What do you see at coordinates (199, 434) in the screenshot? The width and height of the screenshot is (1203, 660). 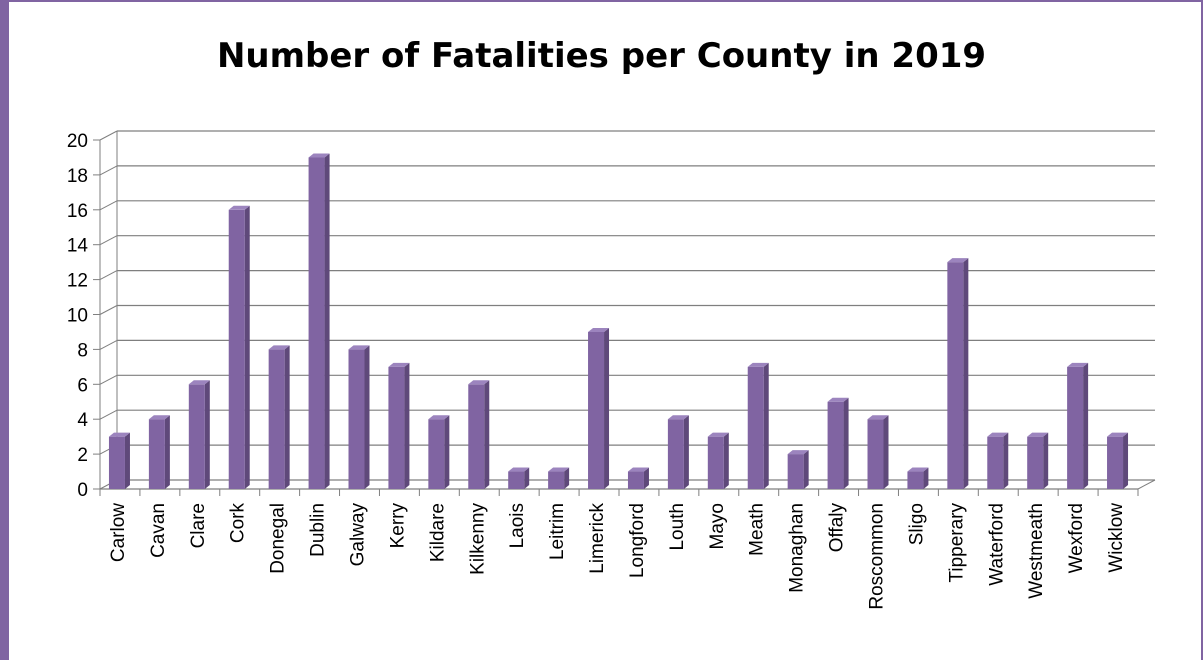 I see `bar-clare` at bounding box center [199, 434].